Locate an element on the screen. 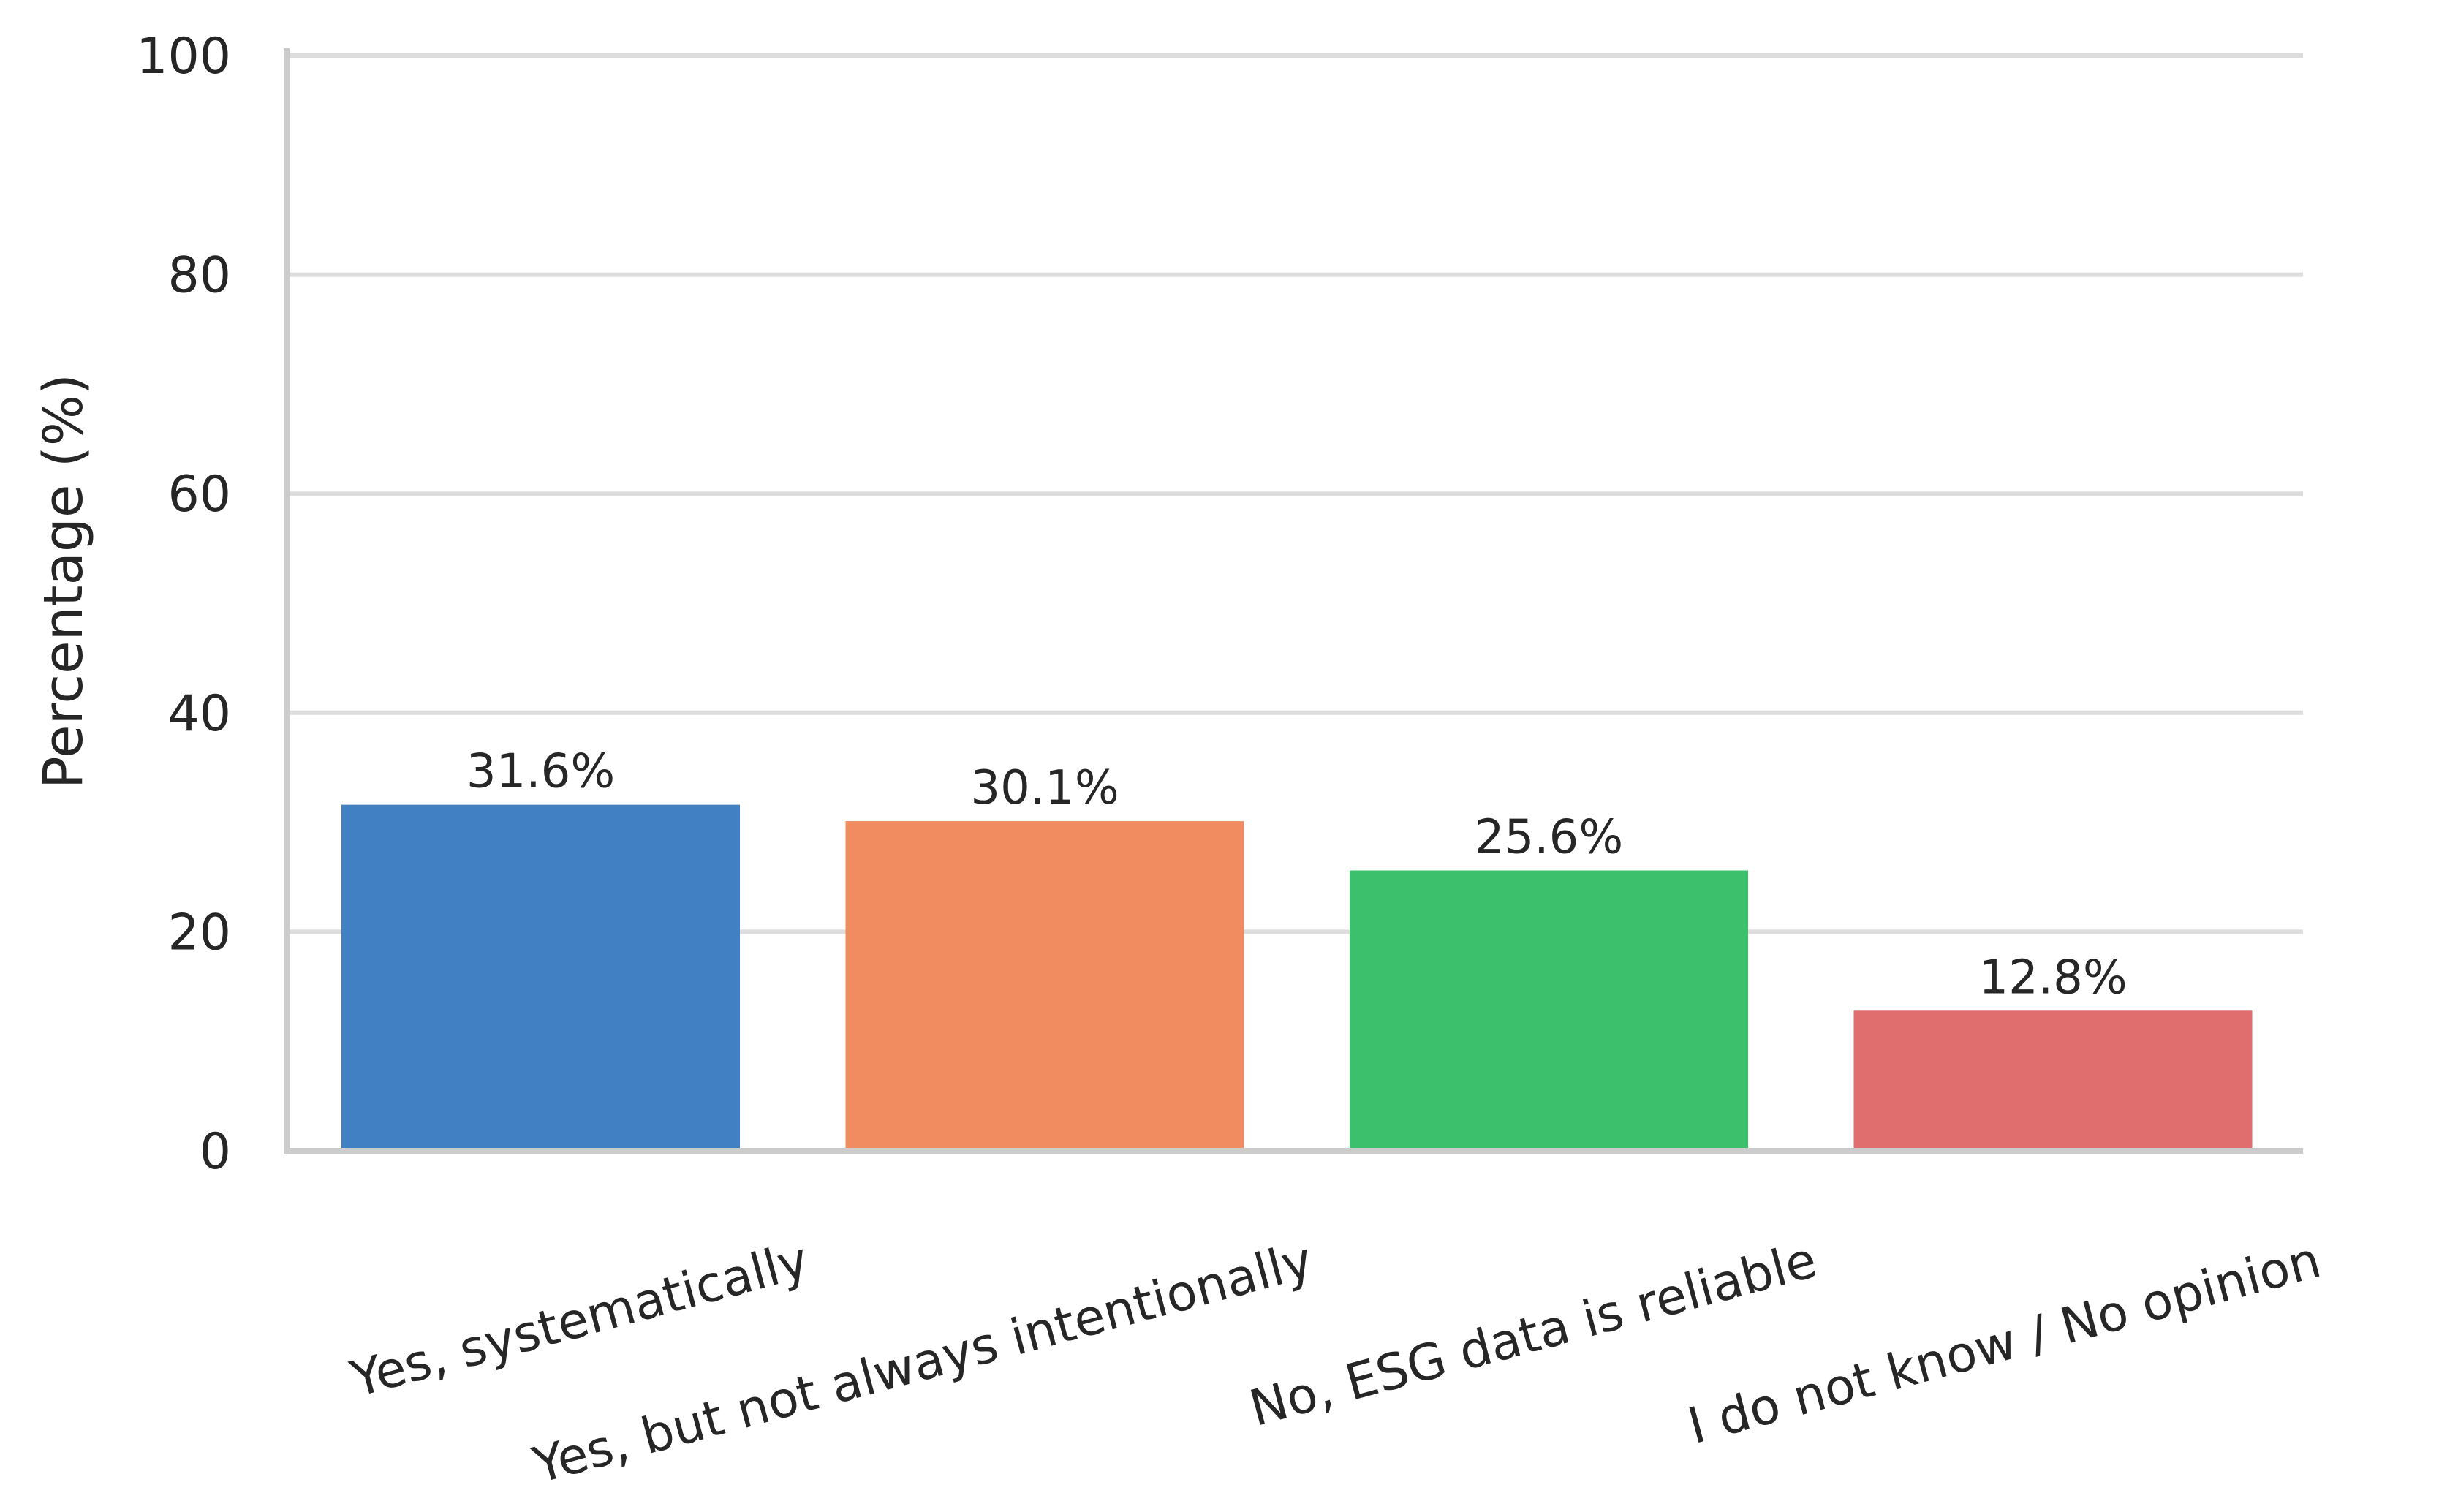  bar-value-label: 25.6% is located at coordinates (1549, 838).